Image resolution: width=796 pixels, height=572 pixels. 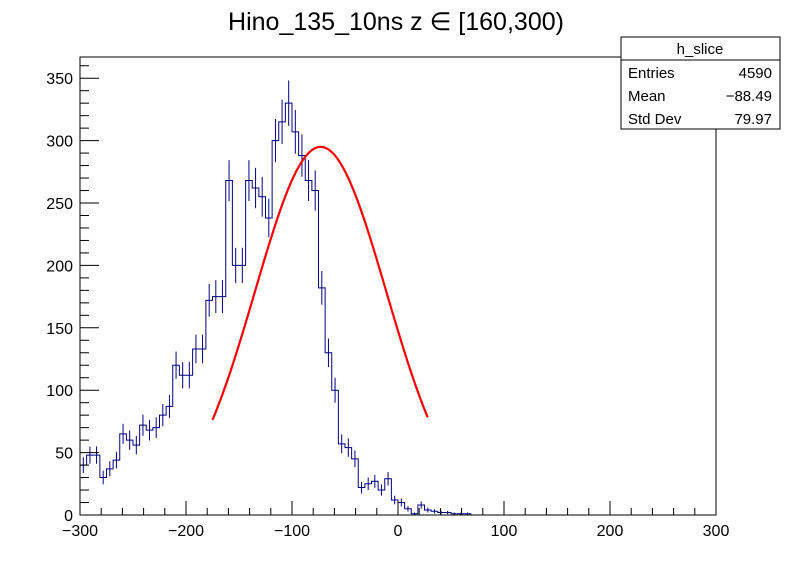 What do you see at coordinates (755, 73) in the screenshot?
I see `stats-entries-value: 4590` at bounding box center [755, 73].